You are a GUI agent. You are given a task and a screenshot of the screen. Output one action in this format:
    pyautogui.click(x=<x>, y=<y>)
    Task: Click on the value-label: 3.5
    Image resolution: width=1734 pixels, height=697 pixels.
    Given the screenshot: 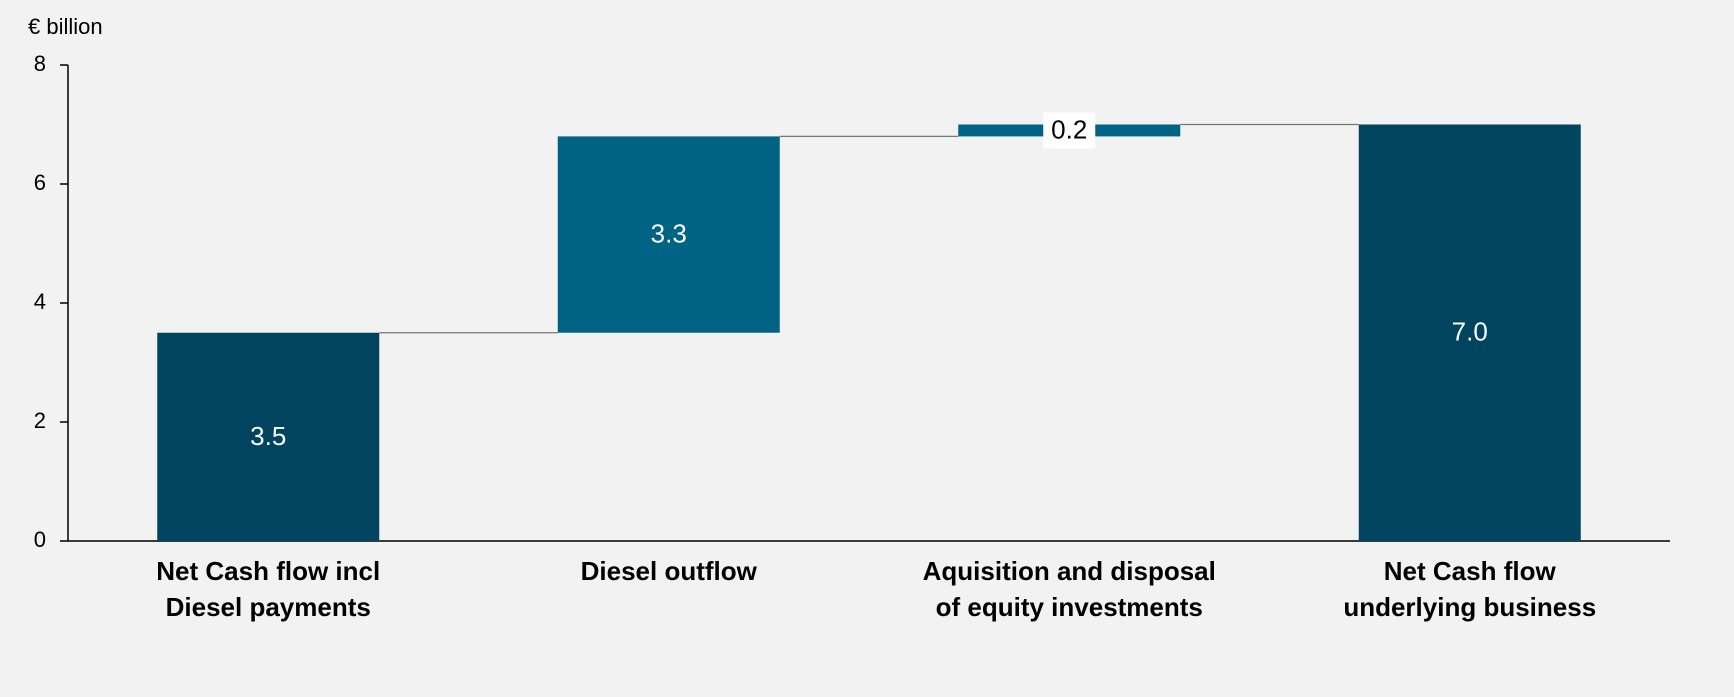 What is the action you would take?
    pyautogui.click(x=268, y=436)
    